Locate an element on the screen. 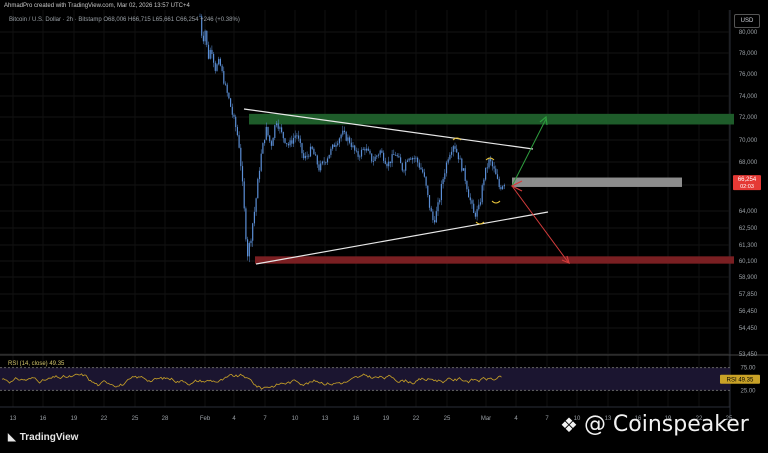  price-pointer is located at coordinates (516, 186).